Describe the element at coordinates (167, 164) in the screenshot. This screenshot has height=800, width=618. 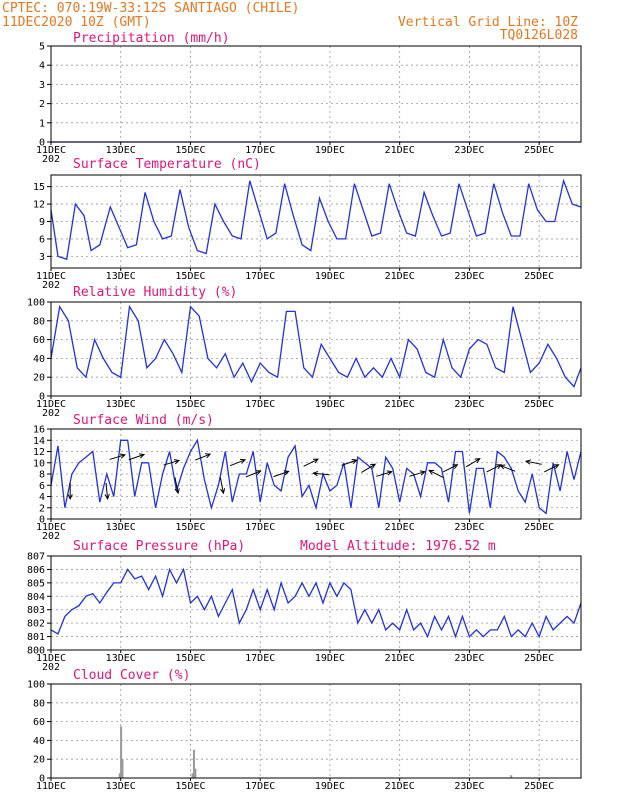
I see `temp-title: Surface Temperature (nC)` at that location.